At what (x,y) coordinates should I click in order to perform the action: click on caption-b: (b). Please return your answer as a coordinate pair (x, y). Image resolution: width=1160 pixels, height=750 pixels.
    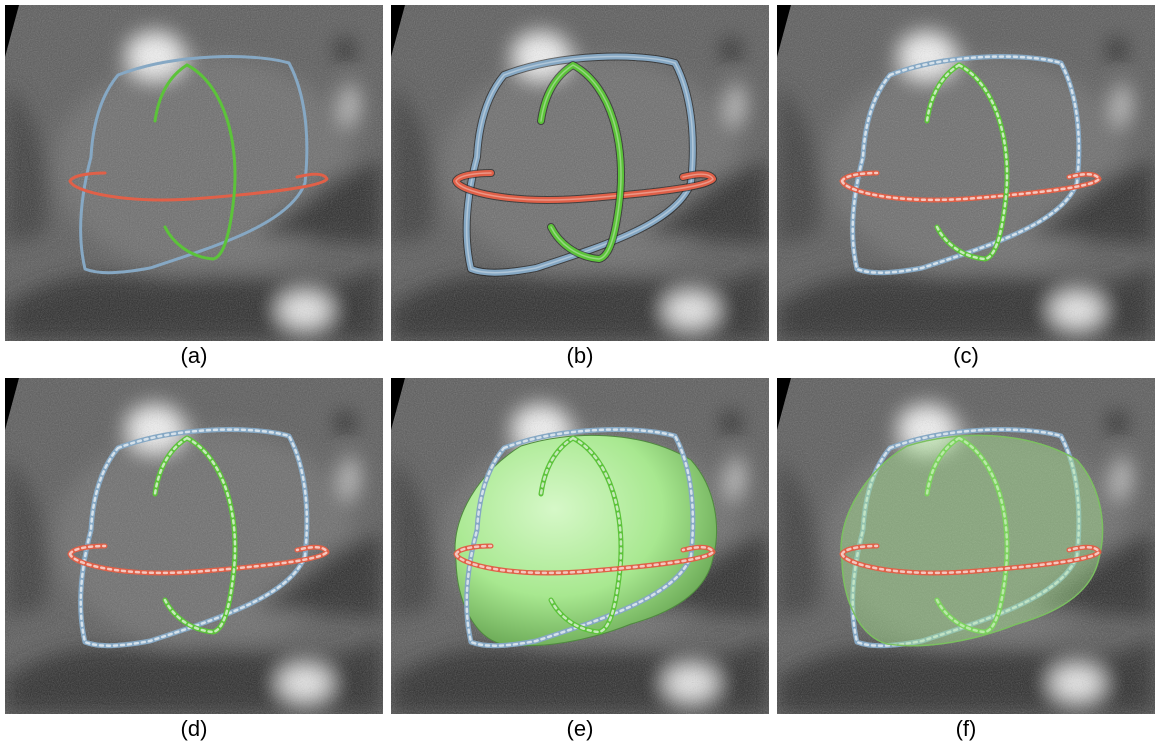
    Looking at the image, I should click on (580, 355).